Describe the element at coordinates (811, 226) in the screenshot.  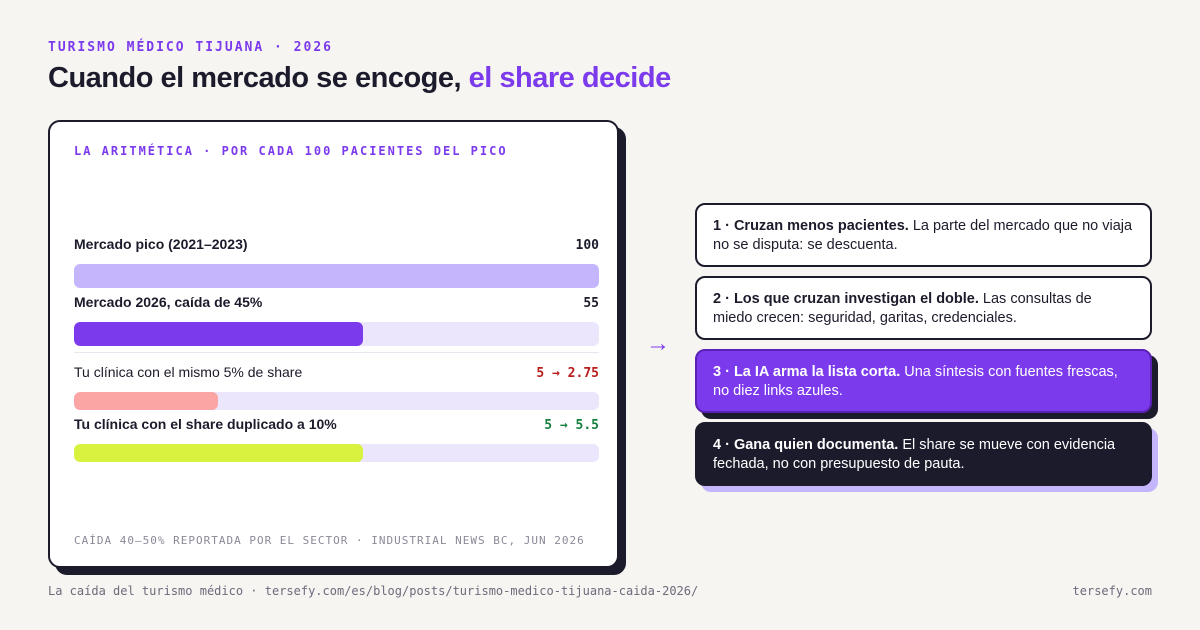
I see `step-title: 1 · Cruzan menos pacientes.` at that location.